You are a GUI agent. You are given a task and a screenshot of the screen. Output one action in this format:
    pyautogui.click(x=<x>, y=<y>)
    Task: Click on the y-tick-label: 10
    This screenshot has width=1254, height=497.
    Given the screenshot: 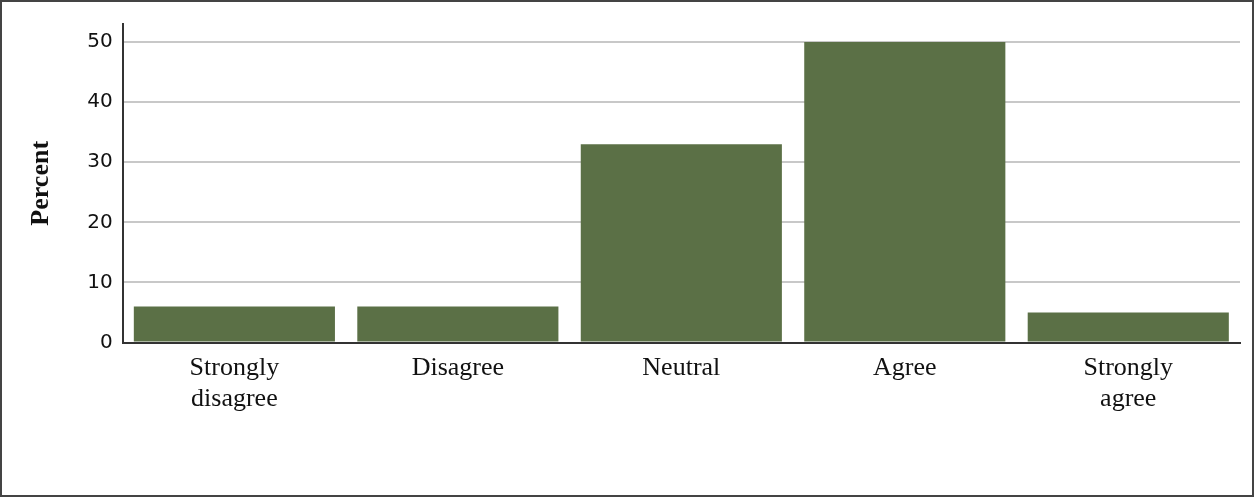 What is the action you would take?
    pyautogui.click(x=100, y=280)
    